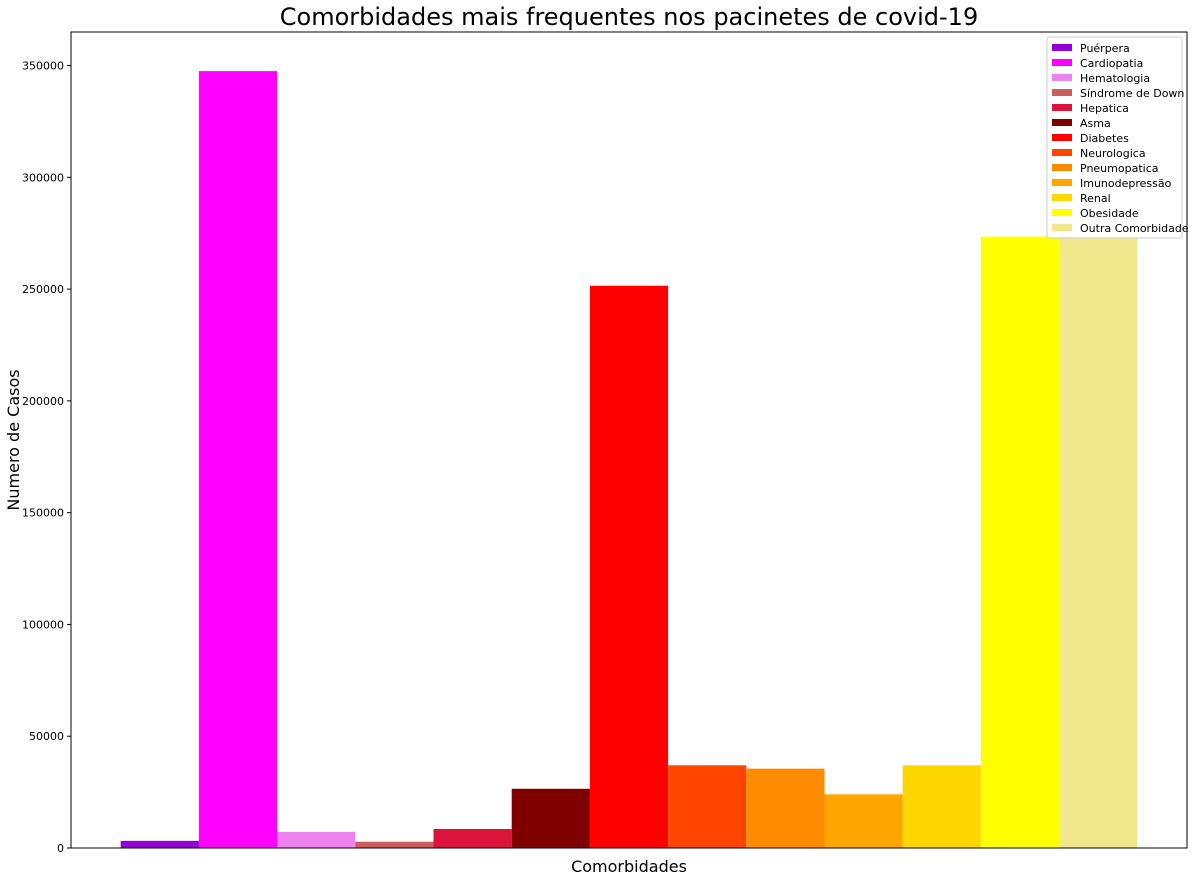 Image resolution: width=1194 pixels, height=880 pixels. What do you see at coordinates (1132, 93) in the screenshot?
I see `legend-entry: Síndrome de Down` at bounding box center [1132, 93].